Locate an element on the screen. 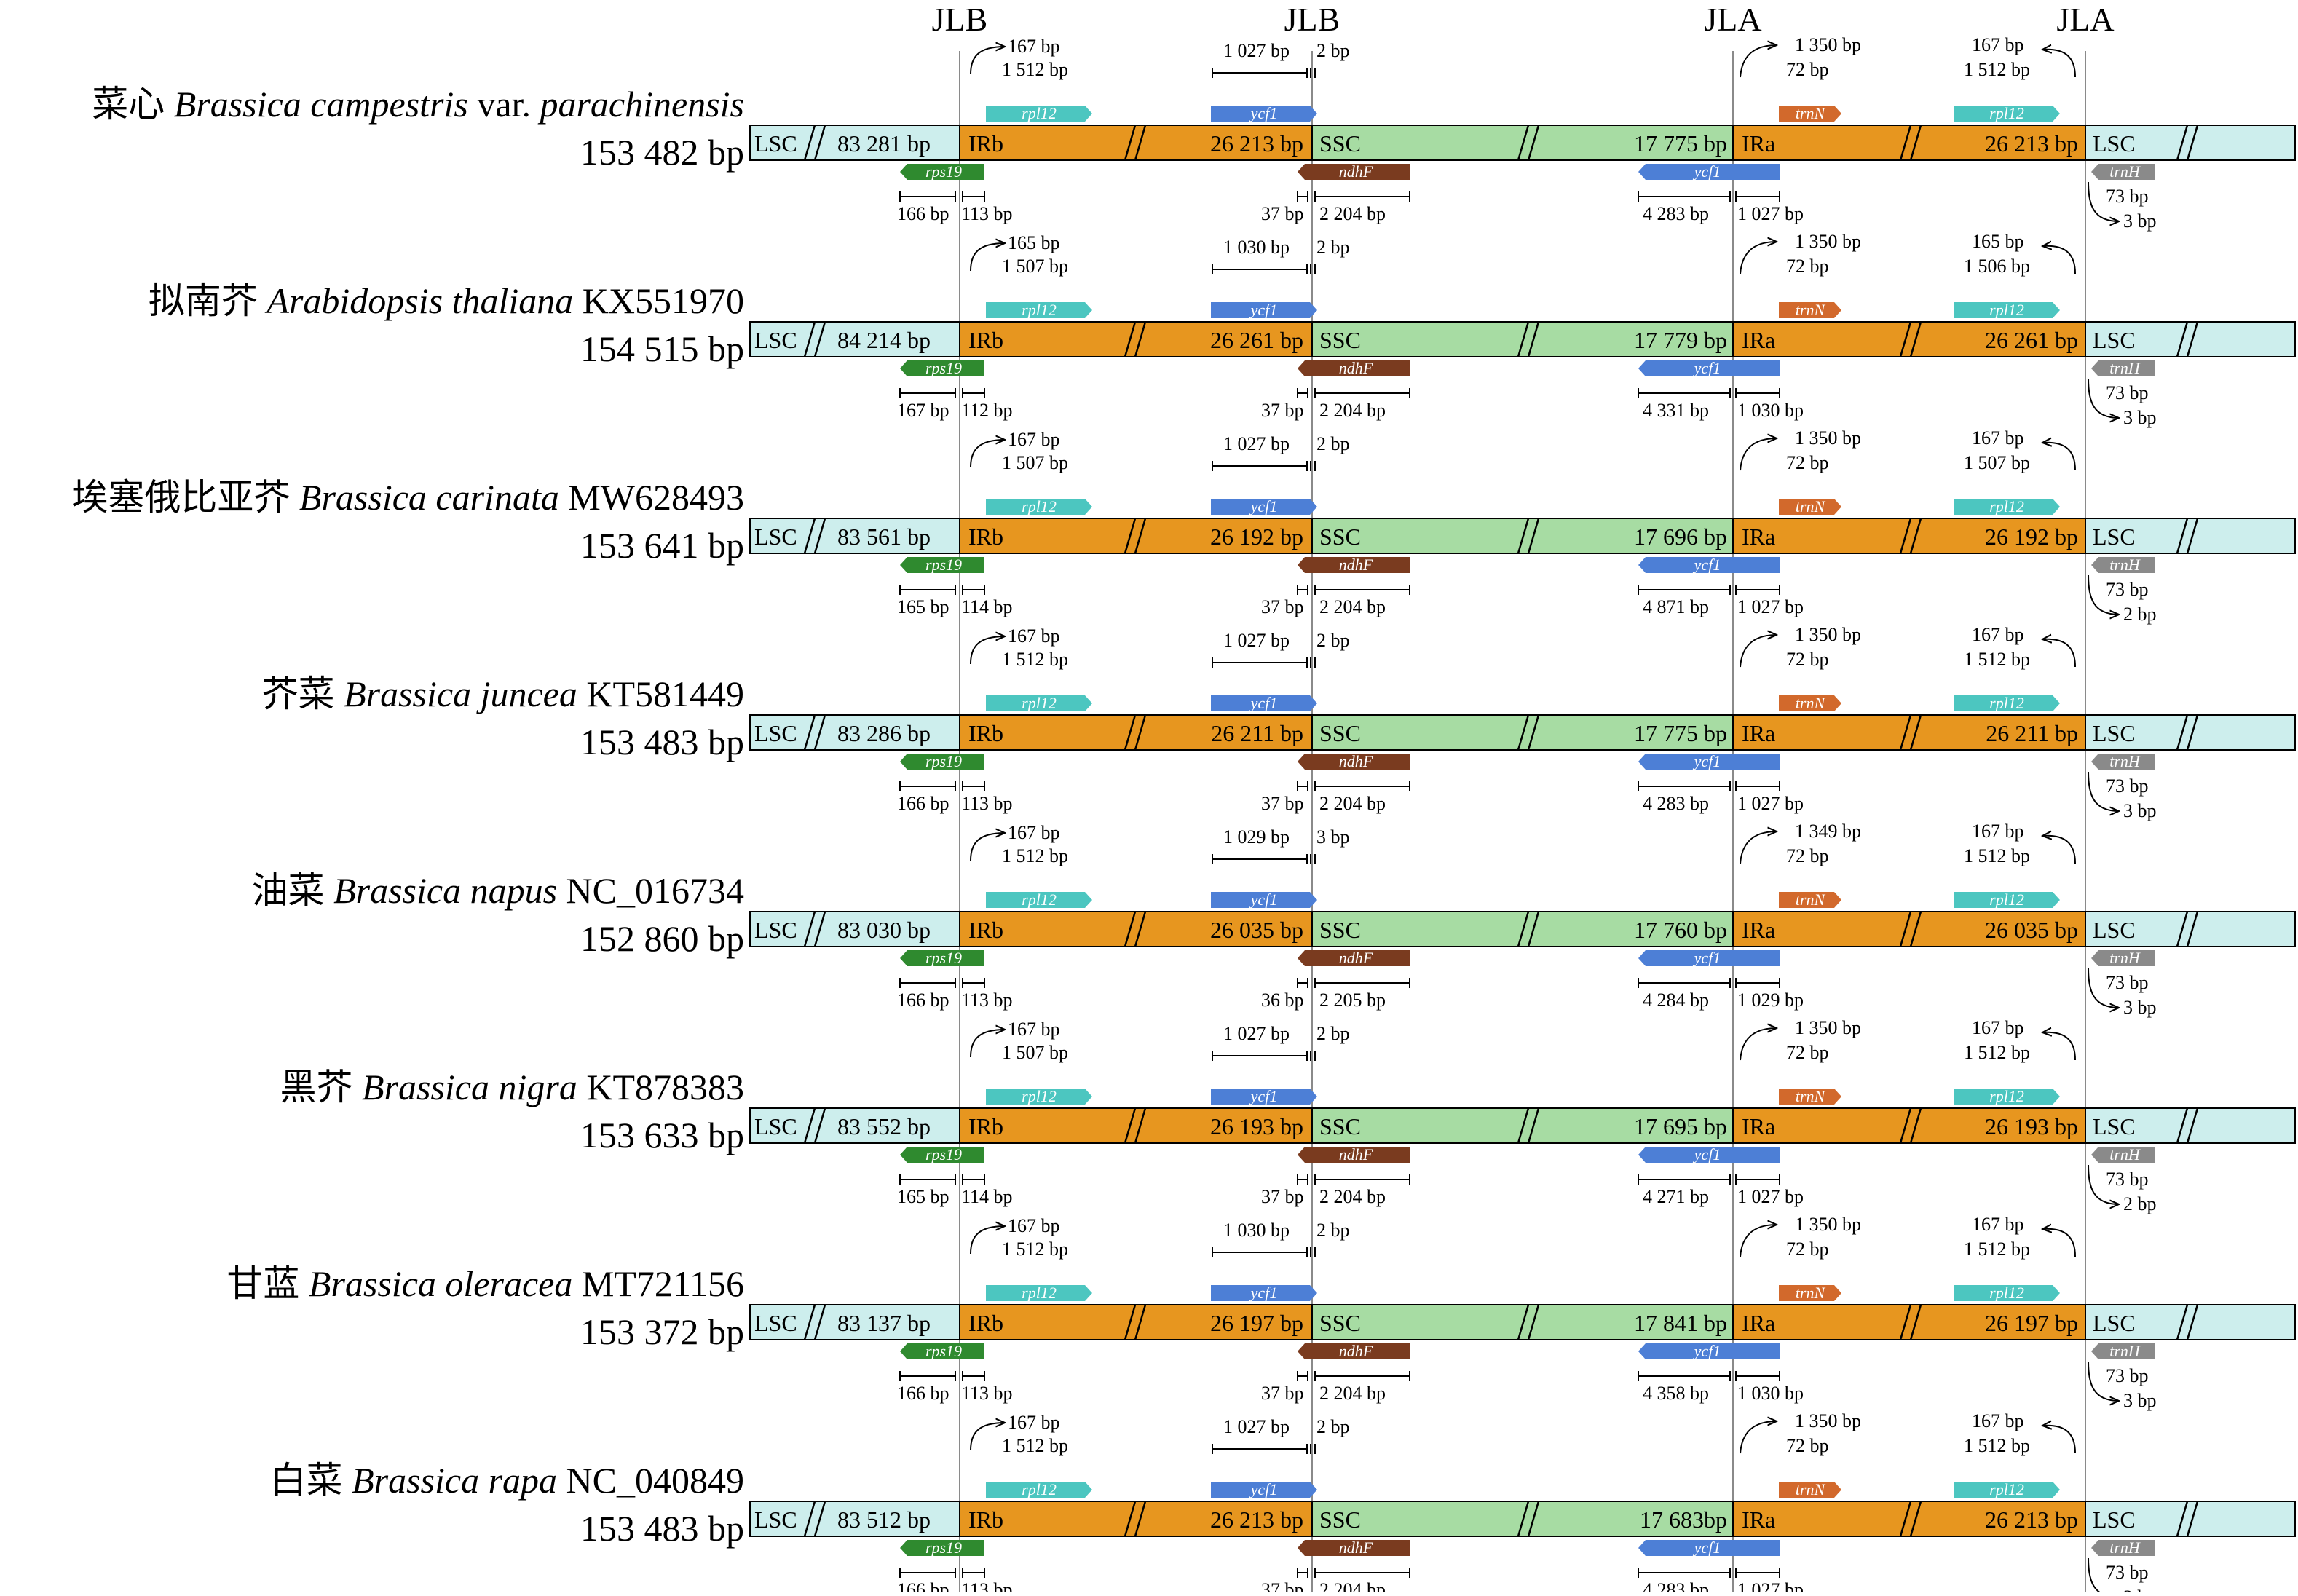 This screenshot has height=1596, width=2298. region-irb is located at coordinates (1136, 929).